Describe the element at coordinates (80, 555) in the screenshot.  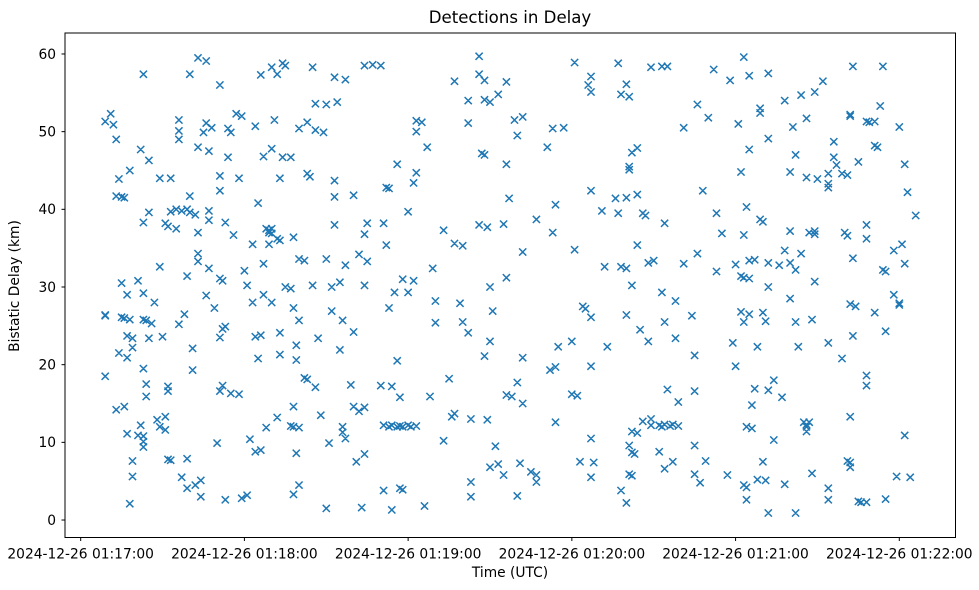
I see `x-tick-label: 2024-12-26 01:17:00` at that location.